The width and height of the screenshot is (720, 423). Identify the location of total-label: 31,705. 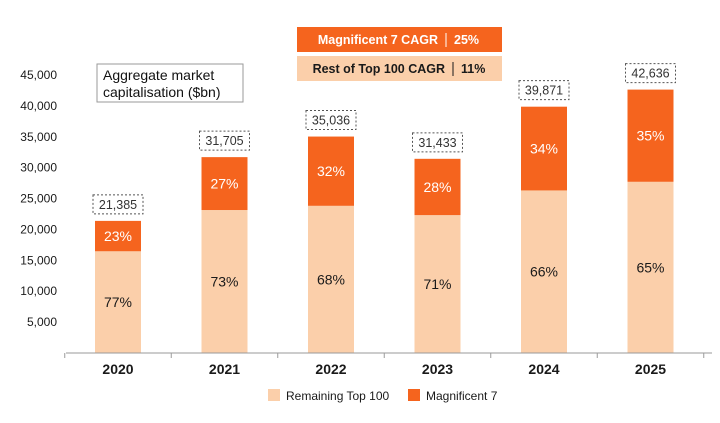
(224, 141).